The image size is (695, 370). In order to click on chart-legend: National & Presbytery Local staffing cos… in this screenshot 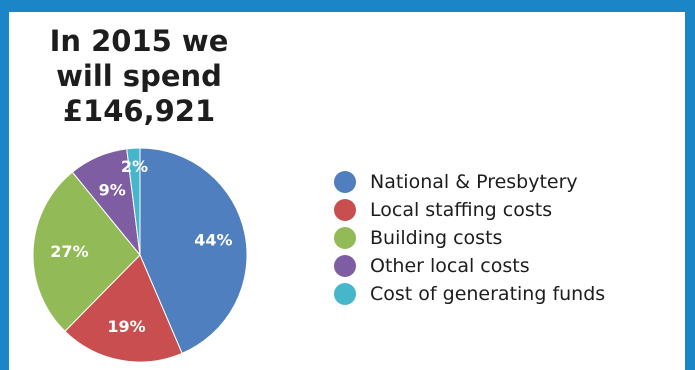, I will do `click(469, 238)`.